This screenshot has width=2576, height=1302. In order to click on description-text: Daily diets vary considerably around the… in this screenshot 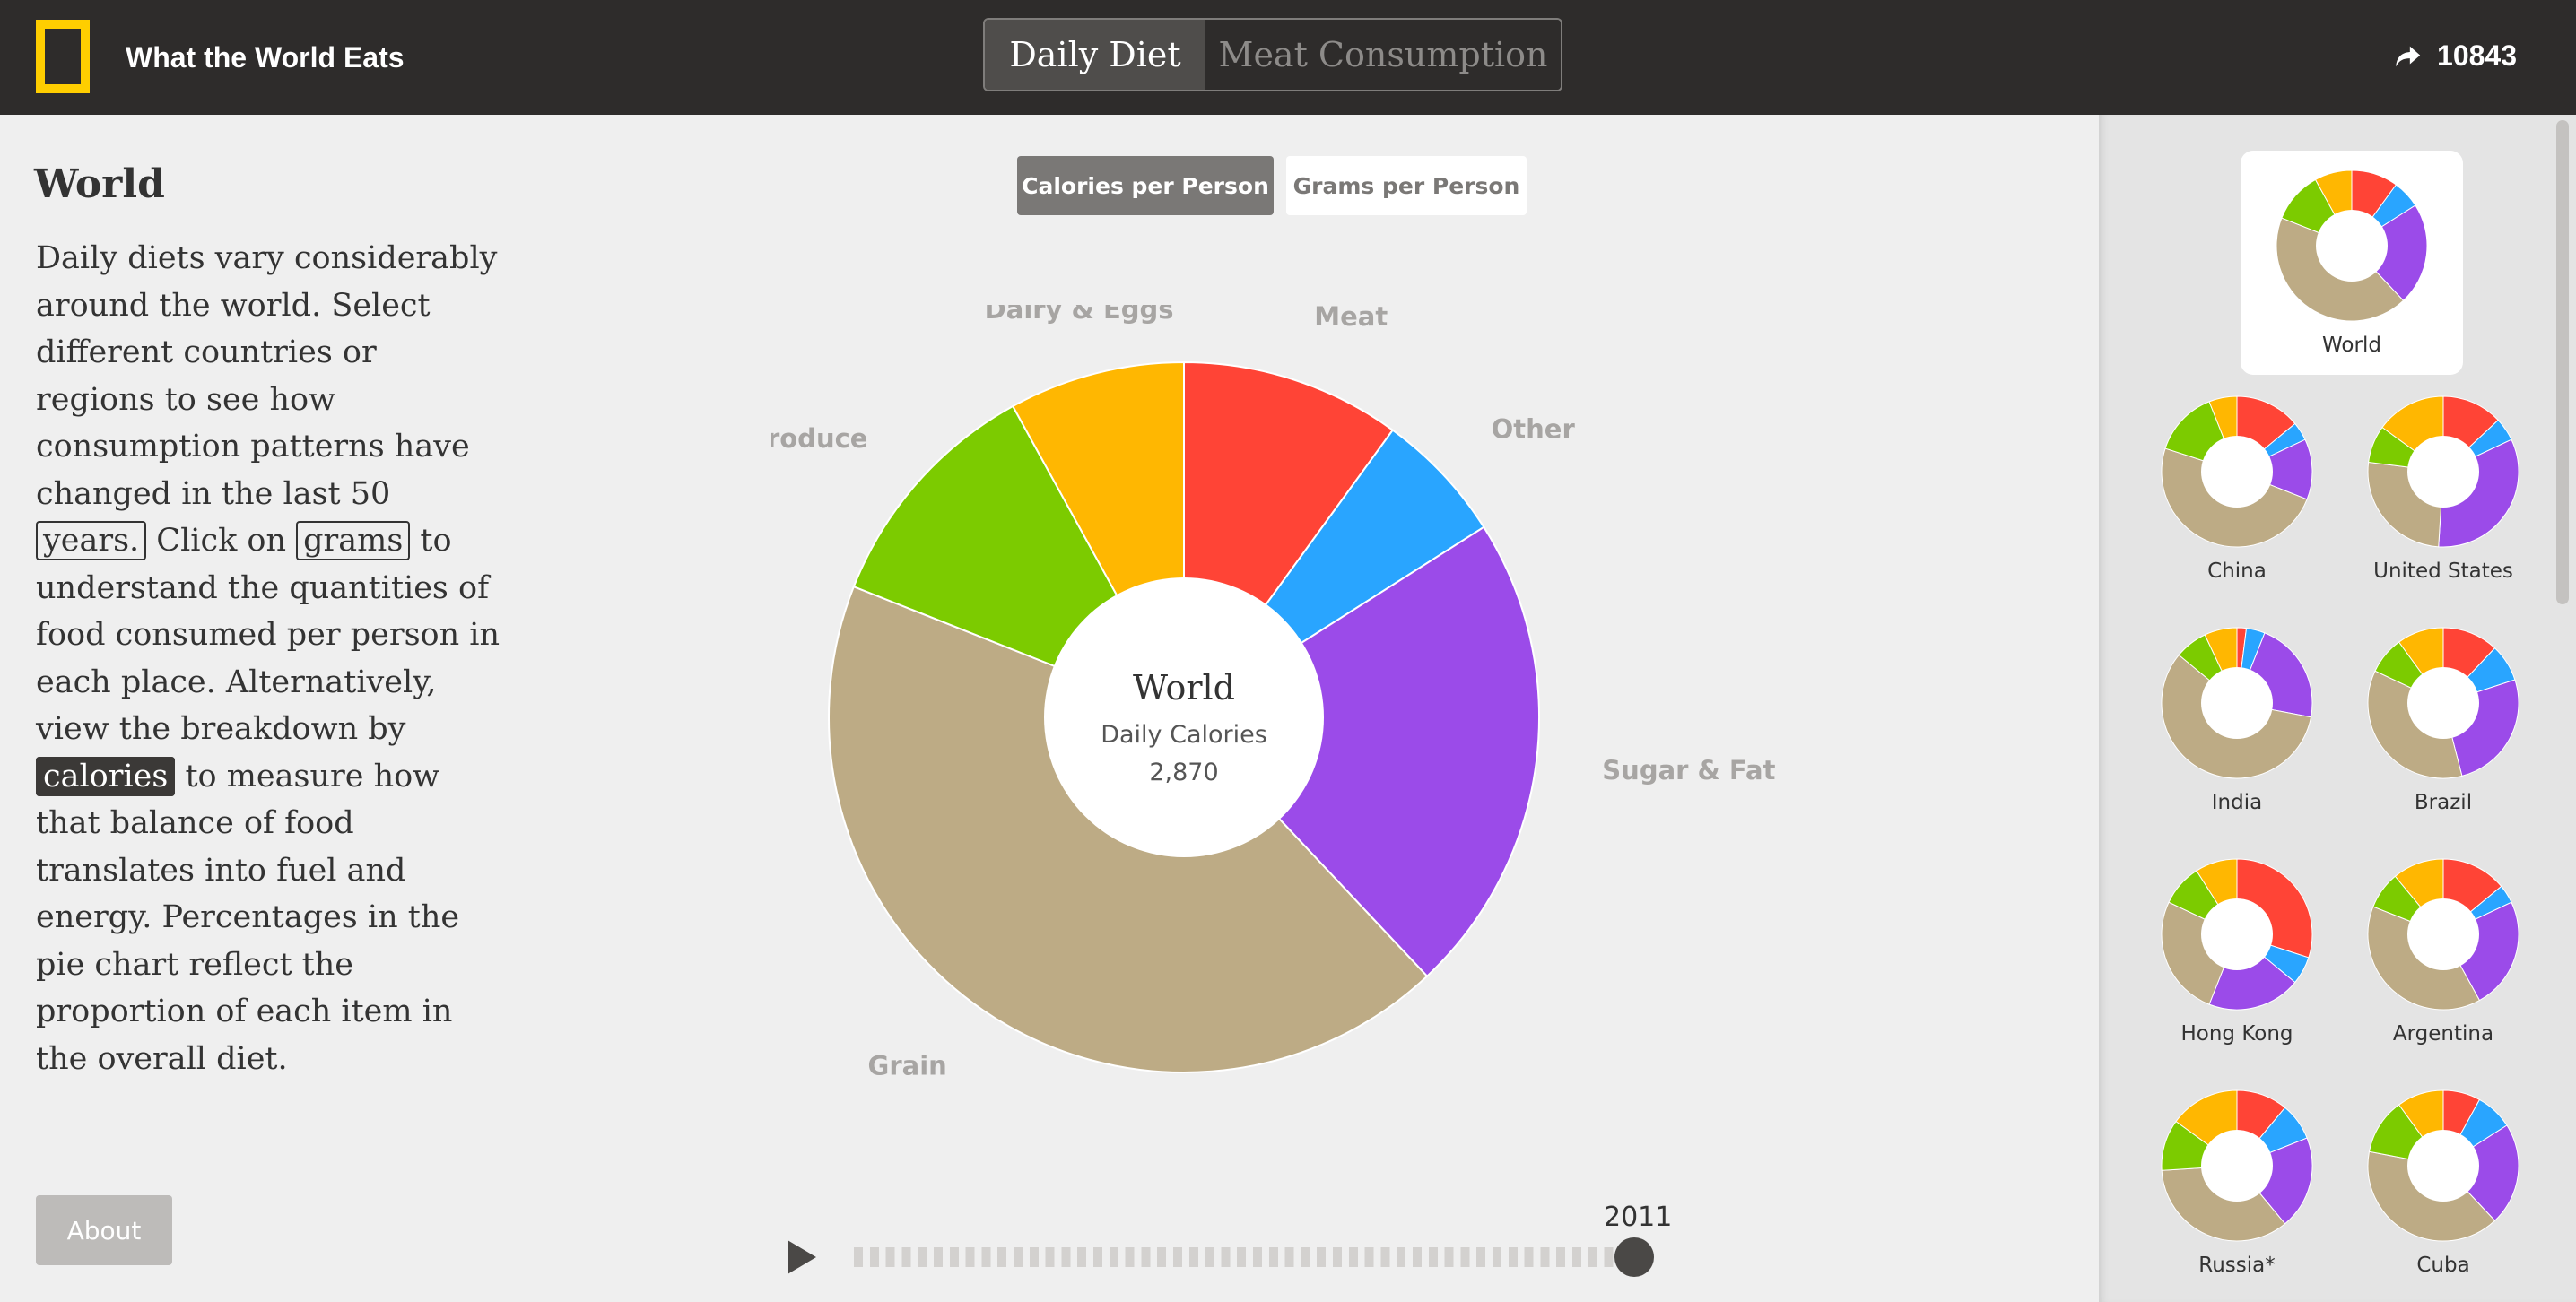, I will do `click(267, 376)`.